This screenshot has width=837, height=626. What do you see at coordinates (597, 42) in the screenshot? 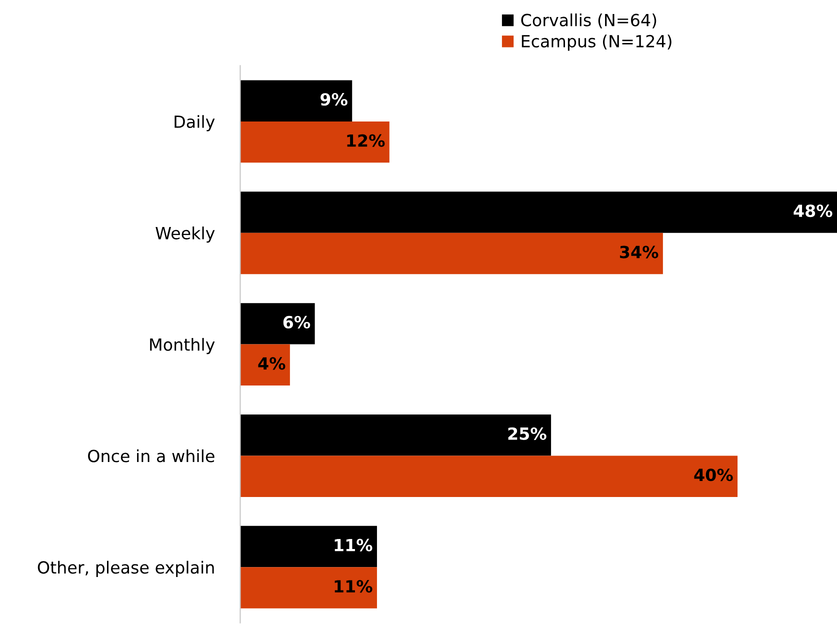
I see `legend-label: Ecampus (N=124)` at bounding box center [597, 42].